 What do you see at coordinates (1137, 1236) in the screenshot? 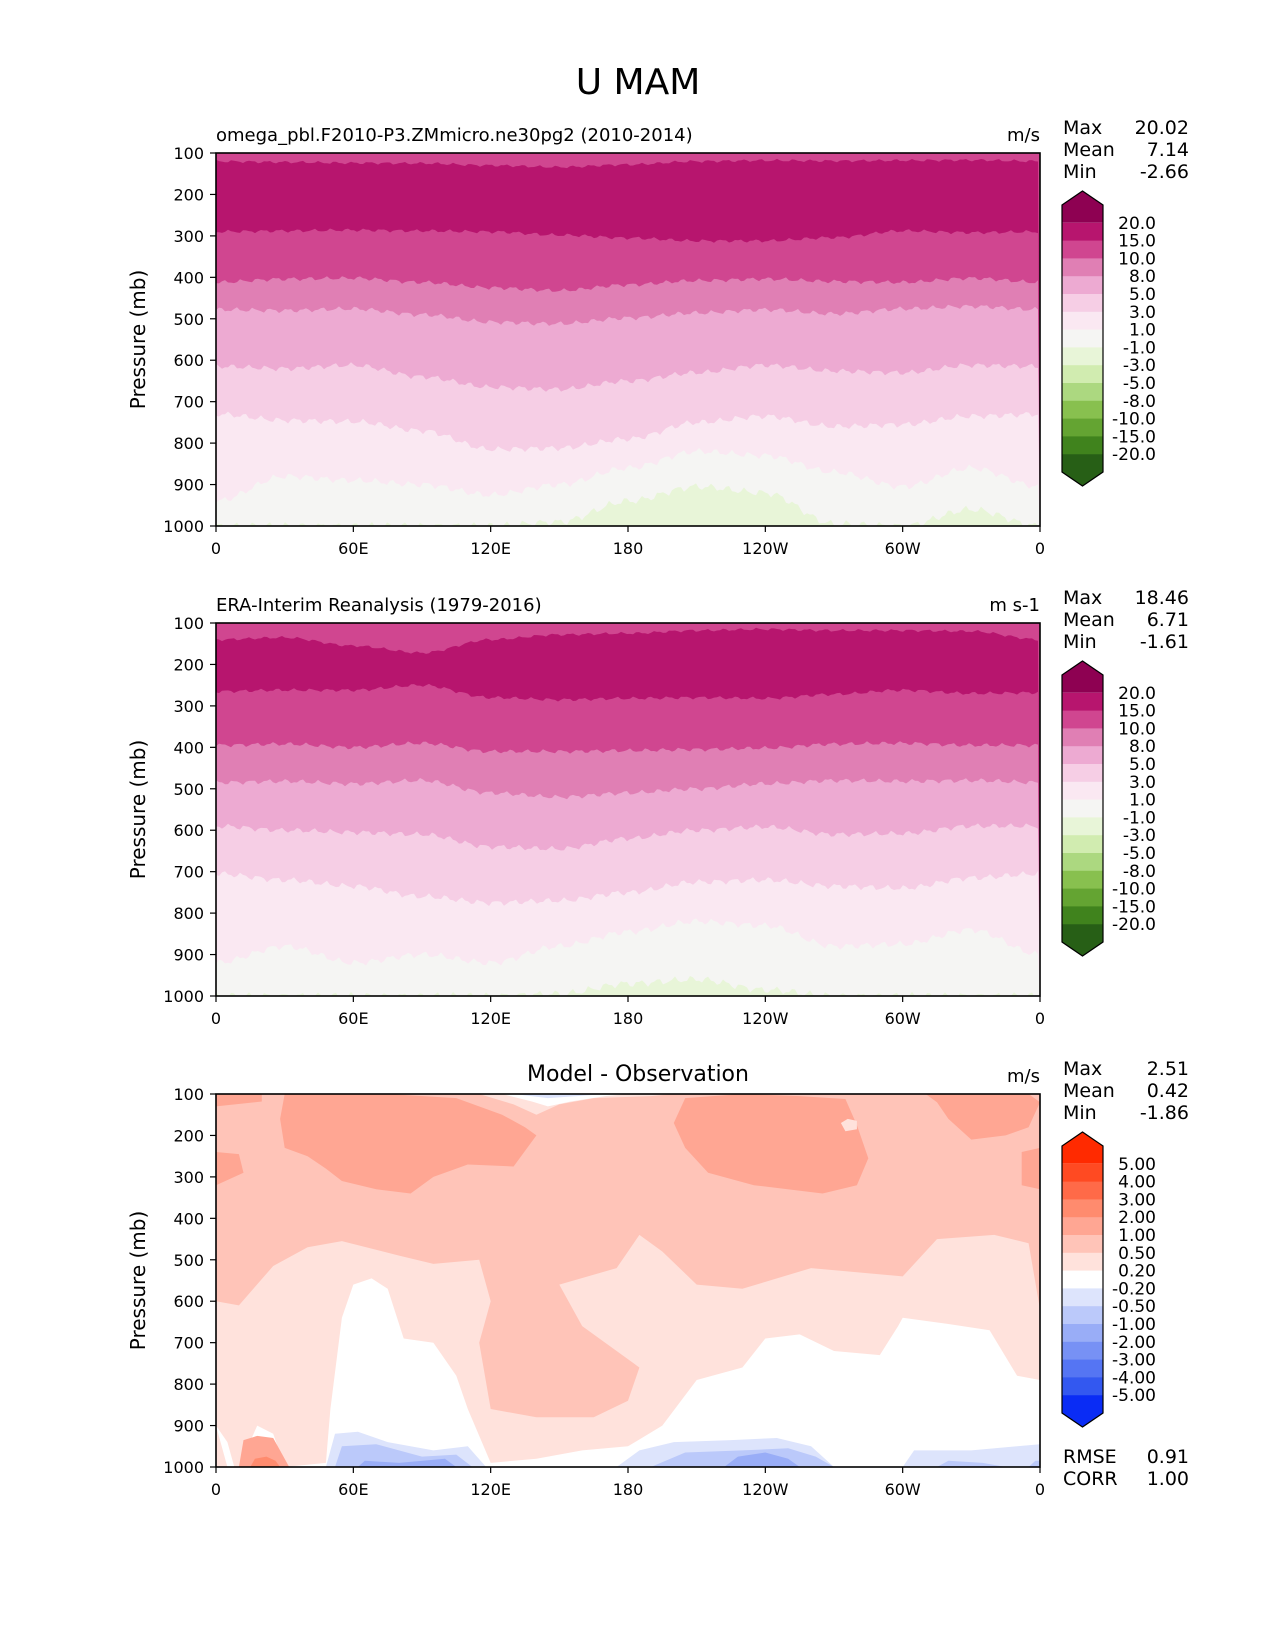
I see `colorbar-tick-label: 1.00` at bounding box center [1137, 1236].